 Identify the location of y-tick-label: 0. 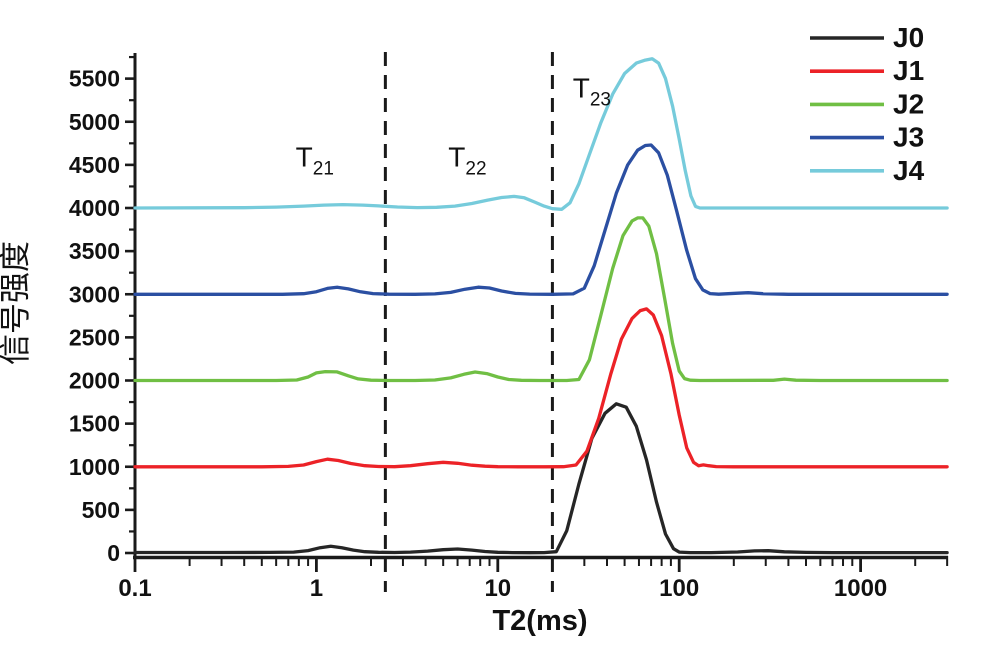
(113, 553).